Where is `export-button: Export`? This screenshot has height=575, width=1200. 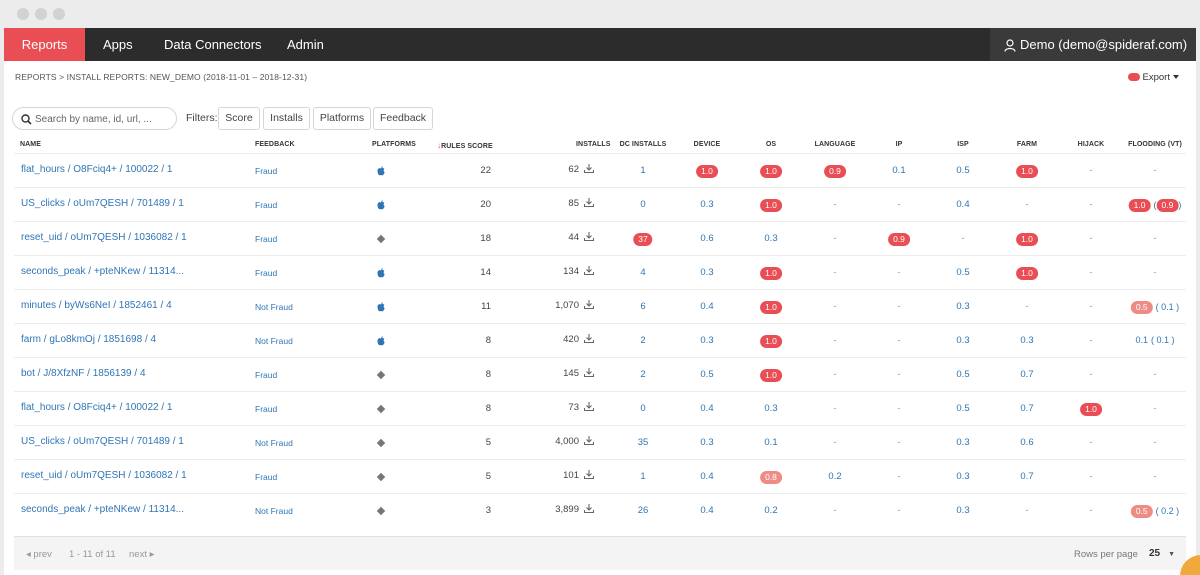
export-button: Export is located at coordinates (1153, 77).